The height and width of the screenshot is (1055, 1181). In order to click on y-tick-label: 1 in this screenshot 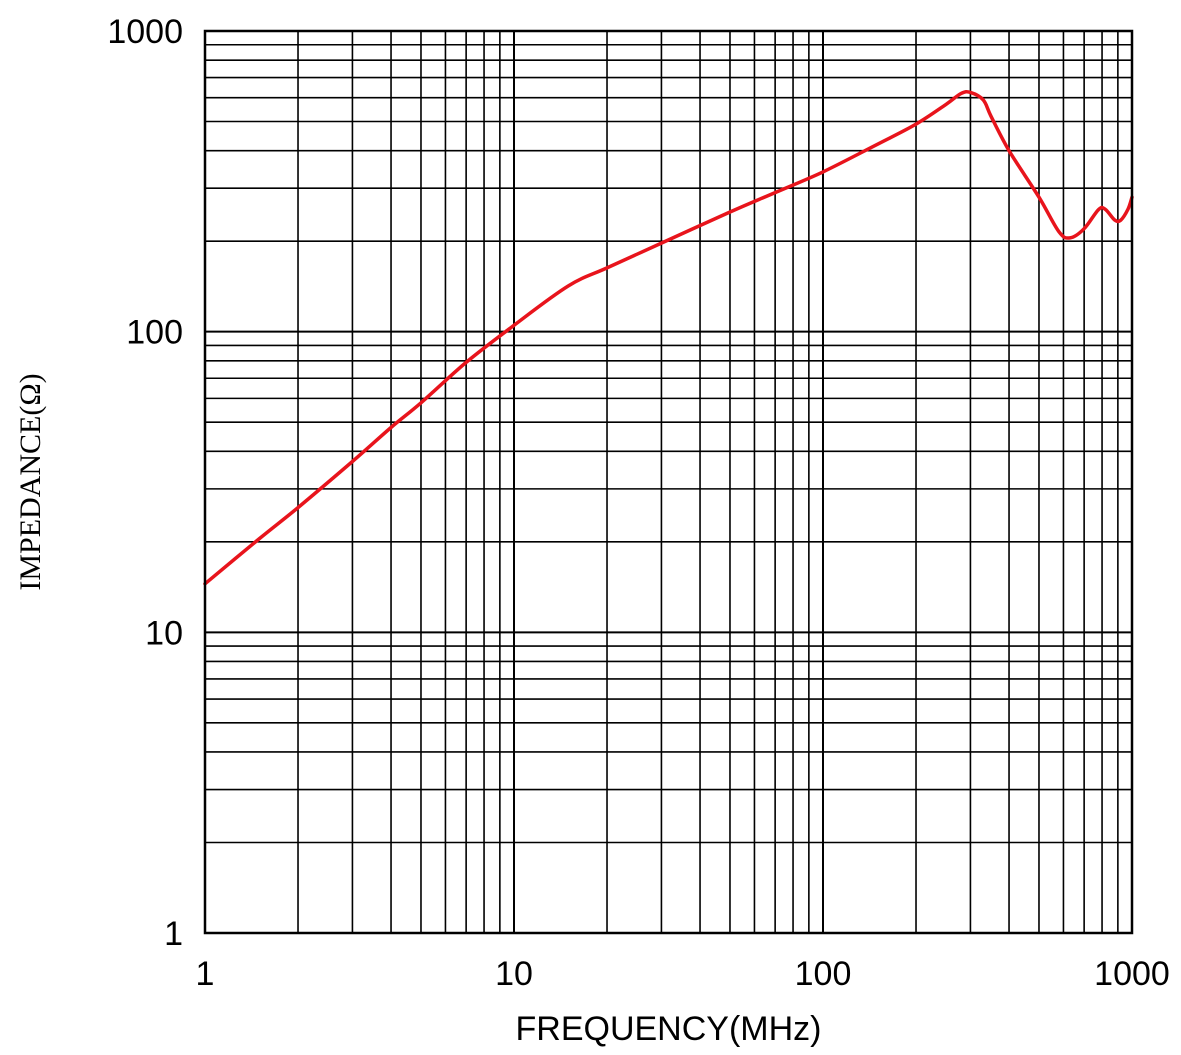, I will do `click(173, 934)`.